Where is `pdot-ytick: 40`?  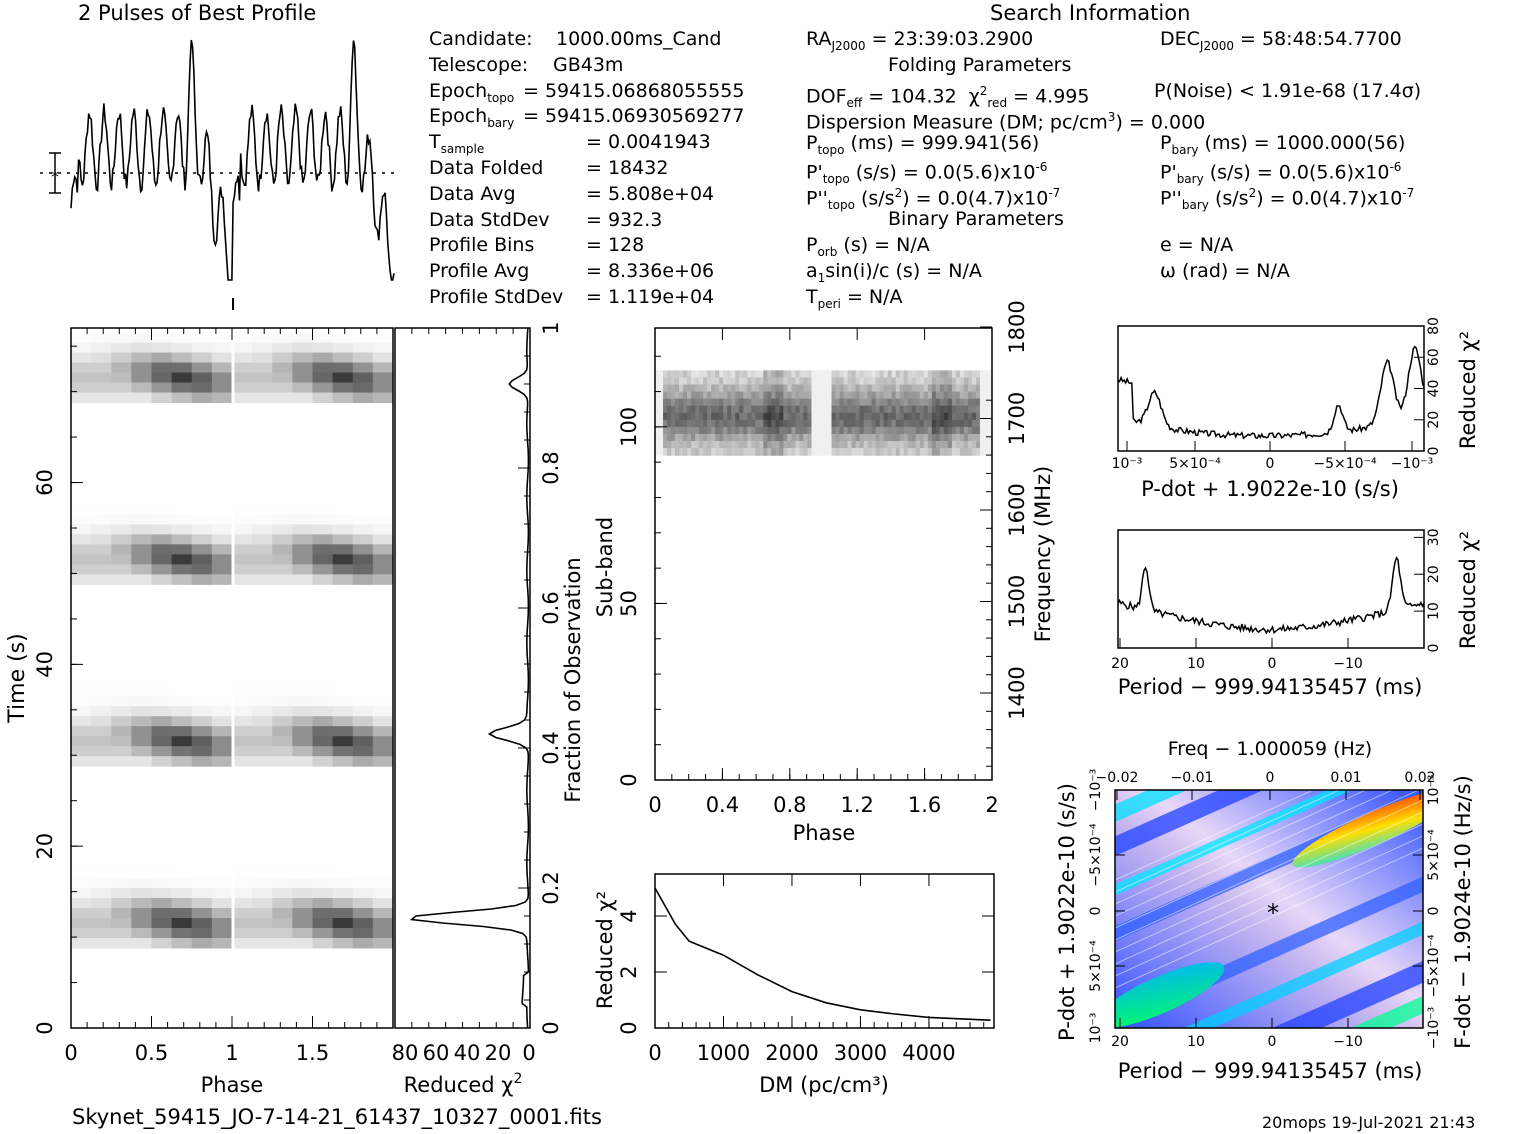 pdot-ytick: 40 is located at coordinates (1434, 389).